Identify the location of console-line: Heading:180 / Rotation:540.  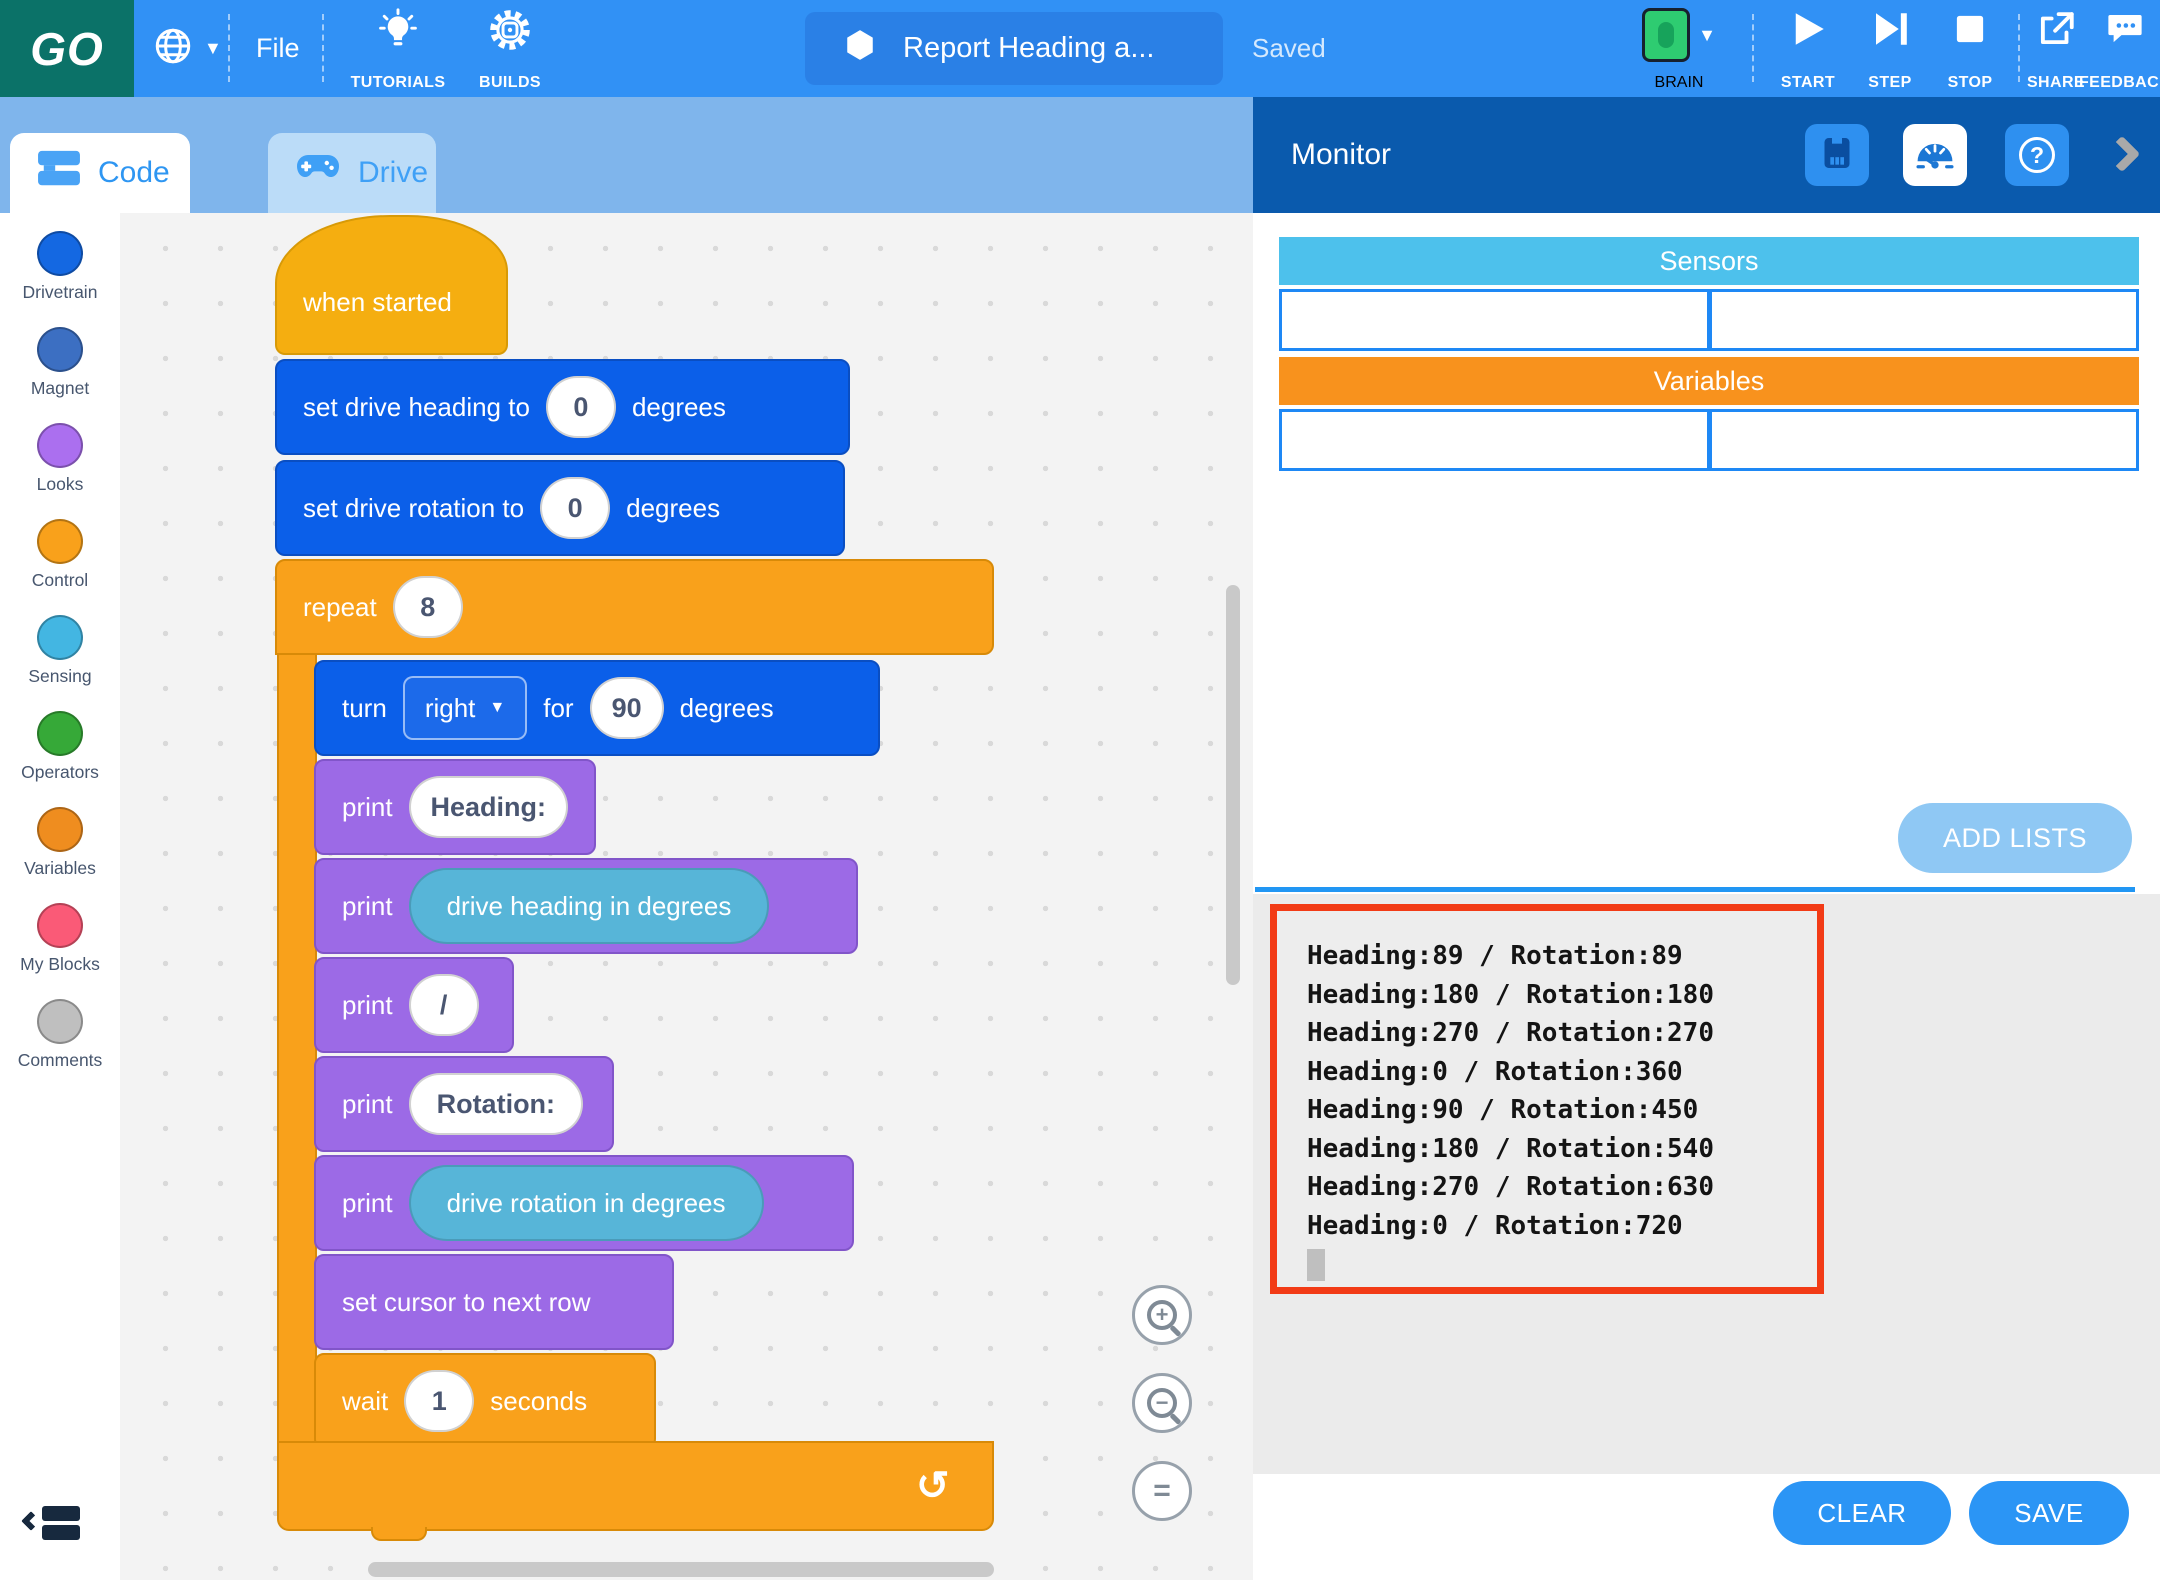
(1510, 1148).